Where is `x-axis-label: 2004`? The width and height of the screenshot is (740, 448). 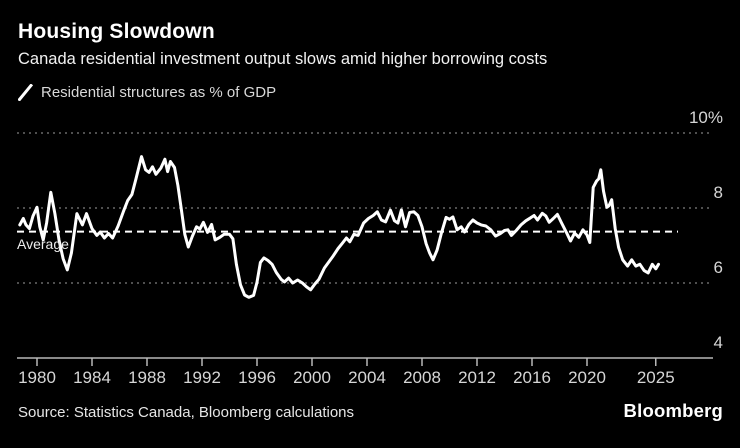
x-axis-label: 2004 is located at coordinates (367, 377).